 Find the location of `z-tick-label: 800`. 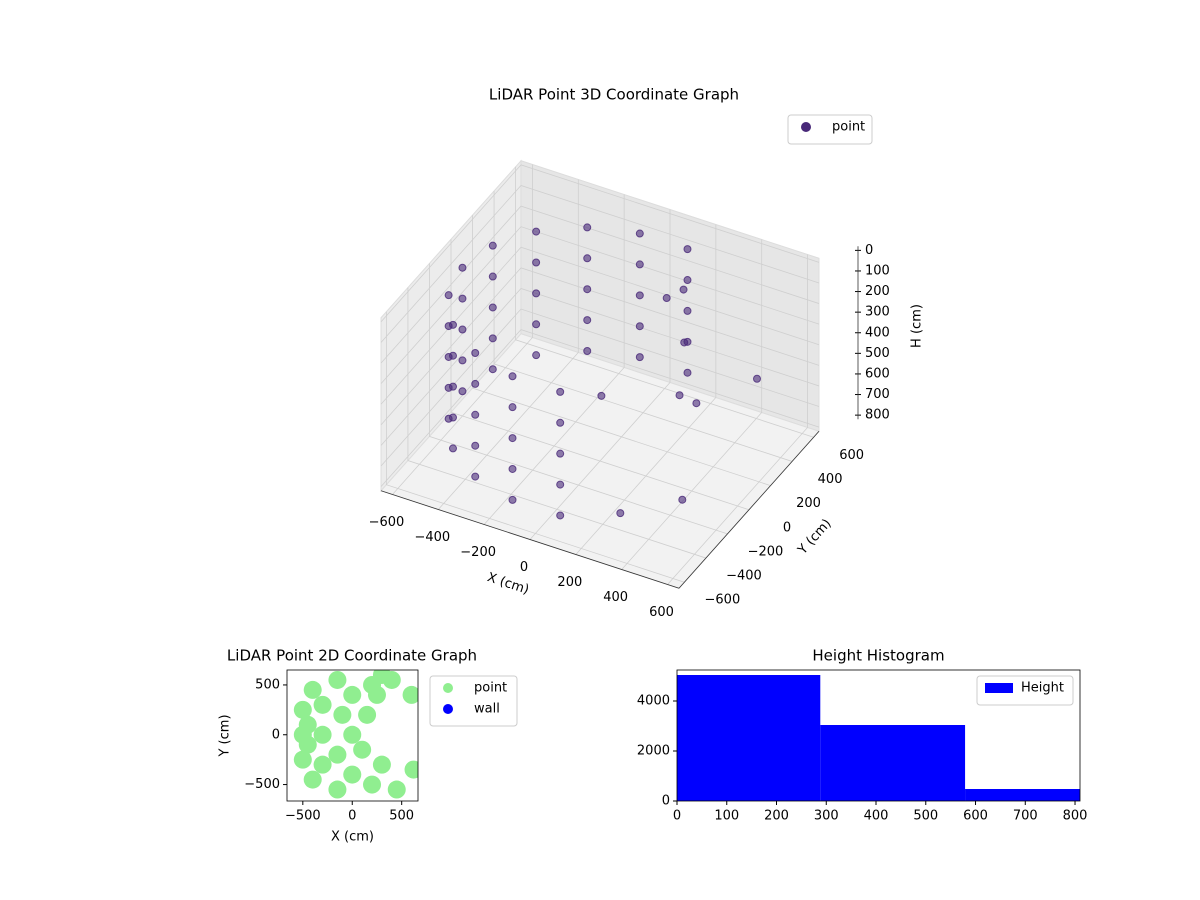

z-tick-label: 800 is located at coordinates (877, 415).